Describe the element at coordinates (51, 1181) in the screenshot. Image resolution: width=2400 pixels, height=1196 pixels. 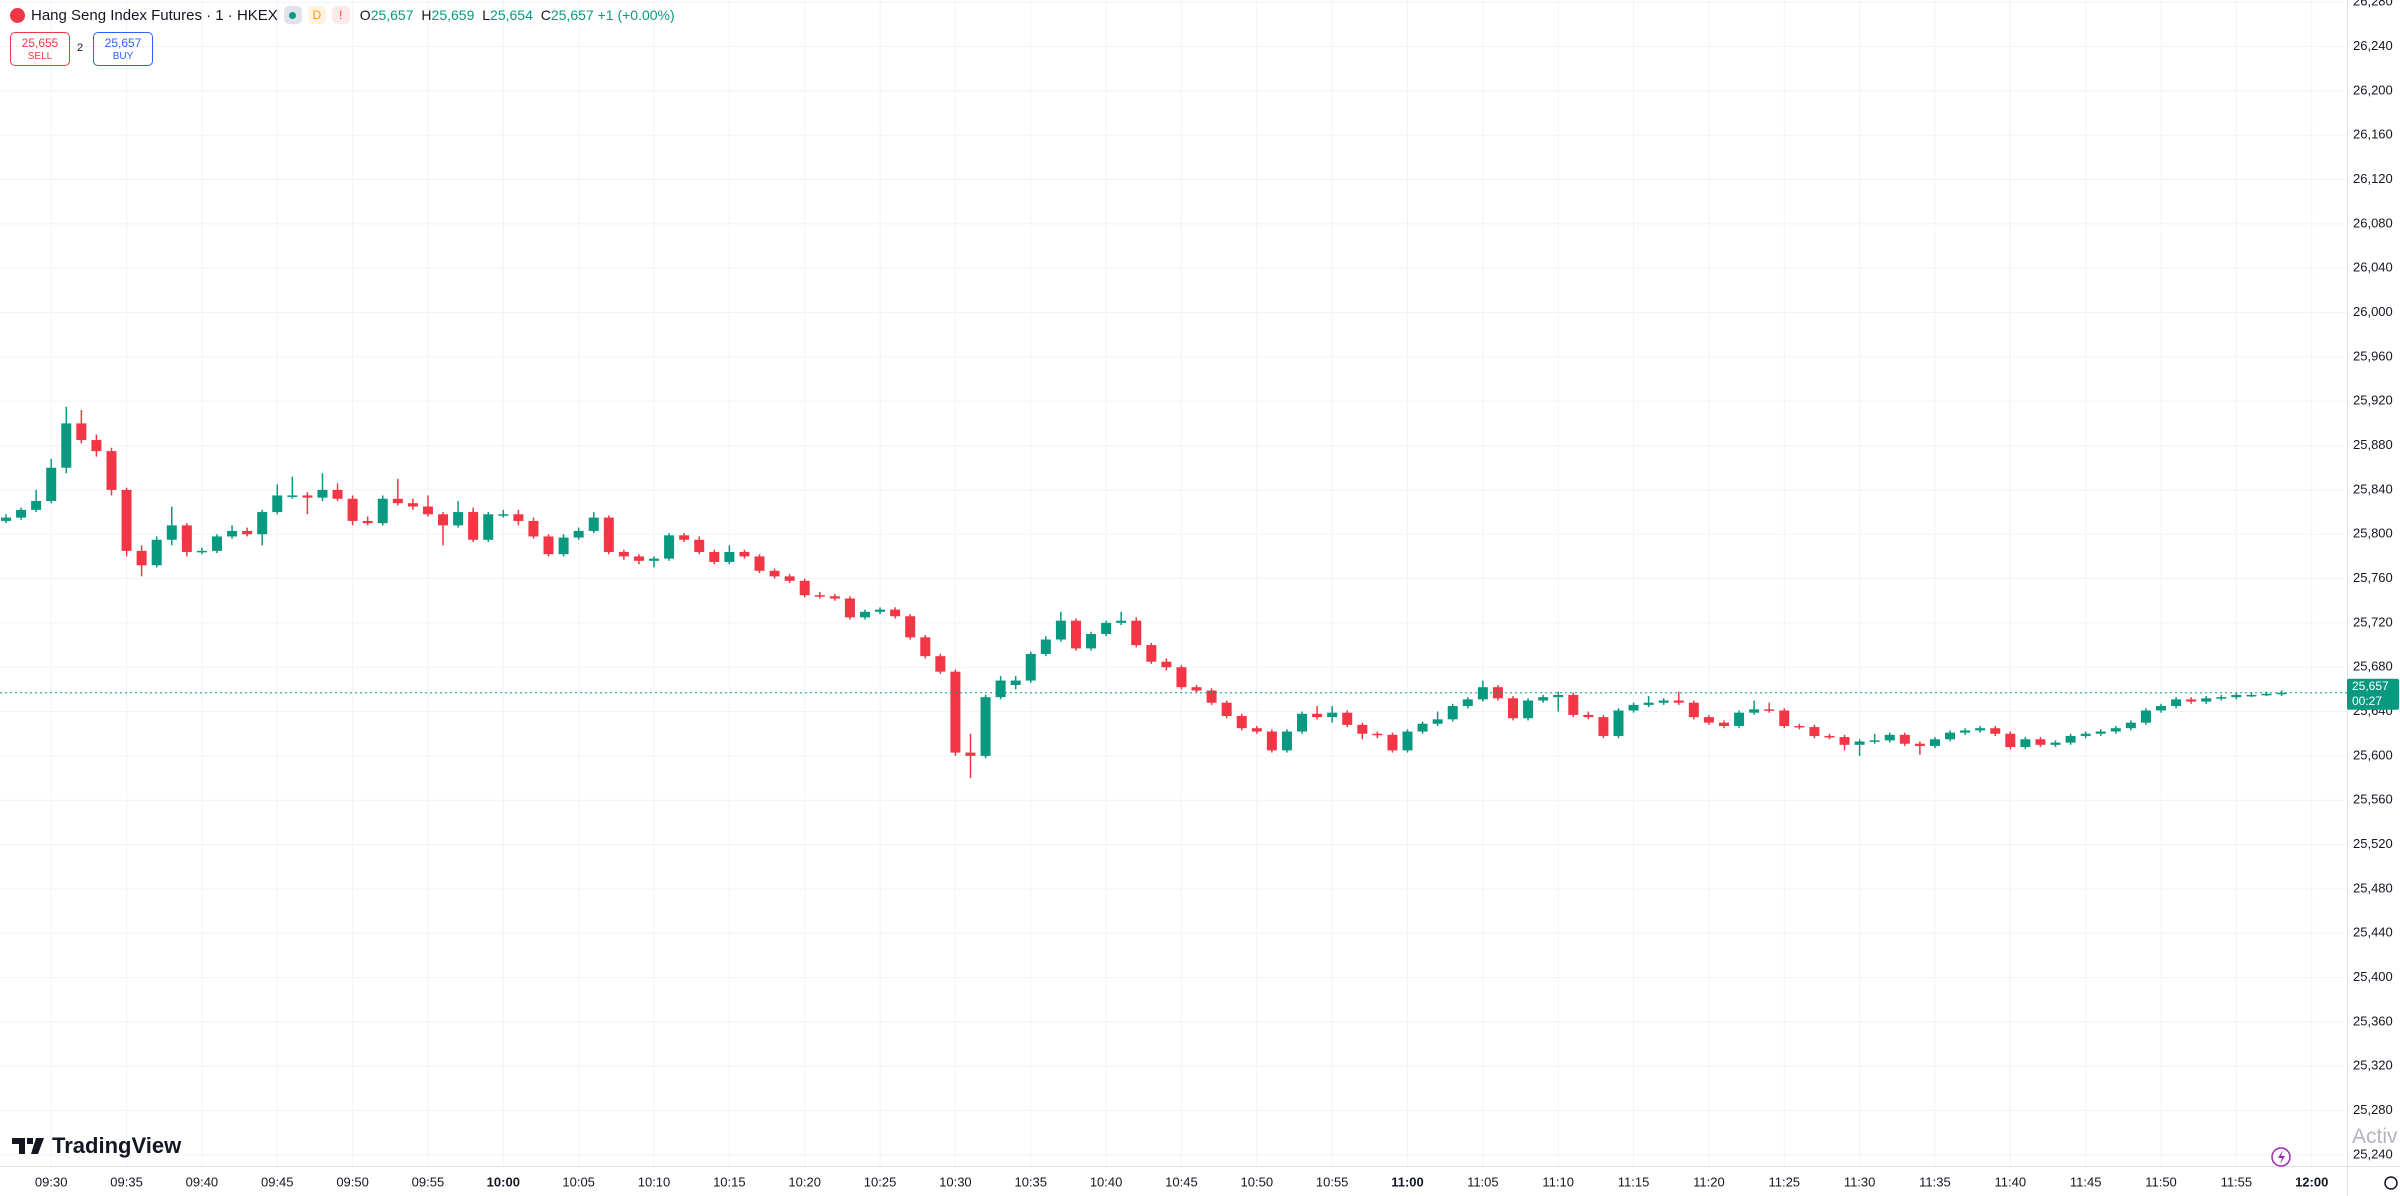
I see `x-tick-label: 09:30` at that location.